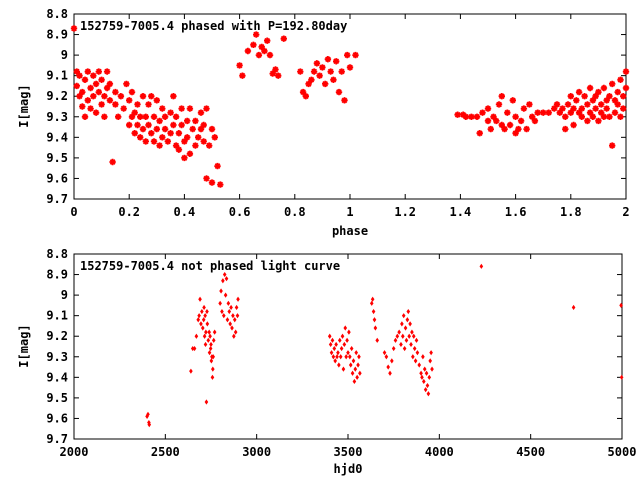 This screenshot has width=640, height=480. I want to click on y-tick-label: 8.8, so click(57, 254).